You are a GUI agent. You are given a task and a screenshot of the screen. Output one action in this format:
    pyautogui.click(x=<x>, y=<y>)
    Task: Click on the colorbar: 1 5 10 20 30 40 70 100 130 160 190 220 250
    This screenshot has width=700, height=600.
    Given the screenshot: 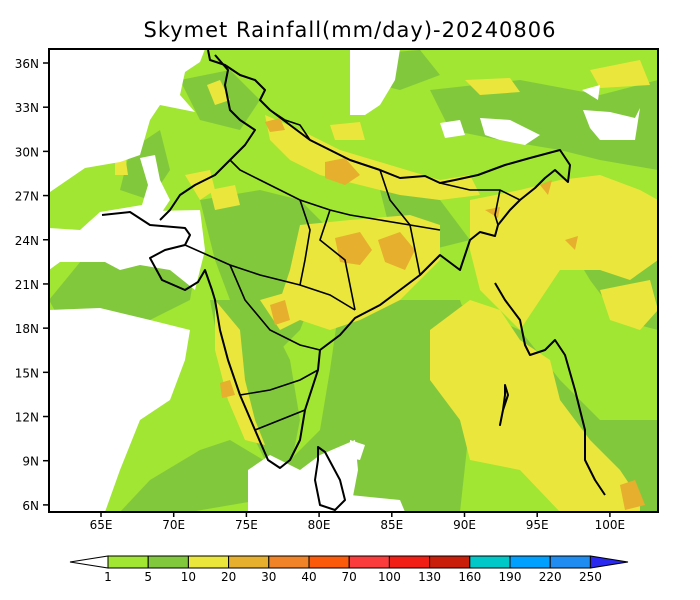 What is the action you would take?
    pyautogui.click(x=349, y=569)
    